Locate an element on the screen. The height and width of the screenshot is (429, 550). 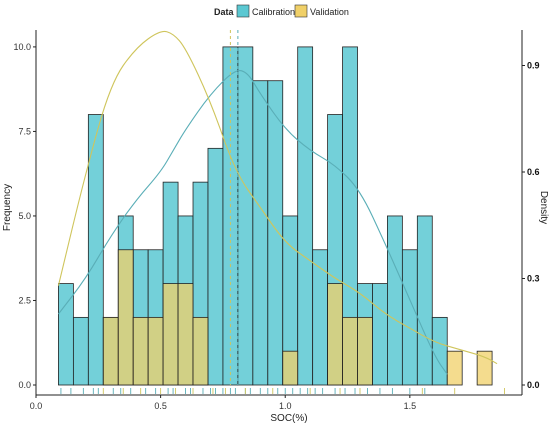
y-tick-label-3: 7.5 is located at coordinates (24, 131).